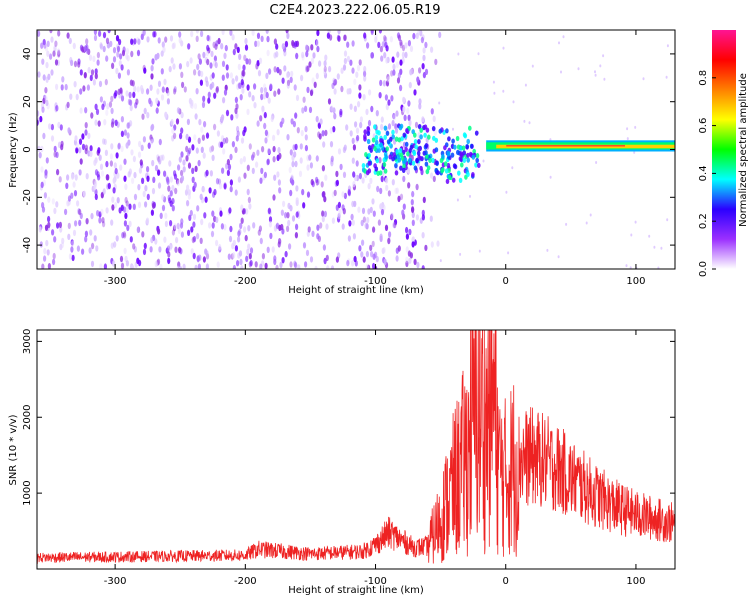 This screenshot has width=750, height=600. Describe the element at coordinates (245, 281) in the screenshot. I see `x-tick-label: -200` at that location.